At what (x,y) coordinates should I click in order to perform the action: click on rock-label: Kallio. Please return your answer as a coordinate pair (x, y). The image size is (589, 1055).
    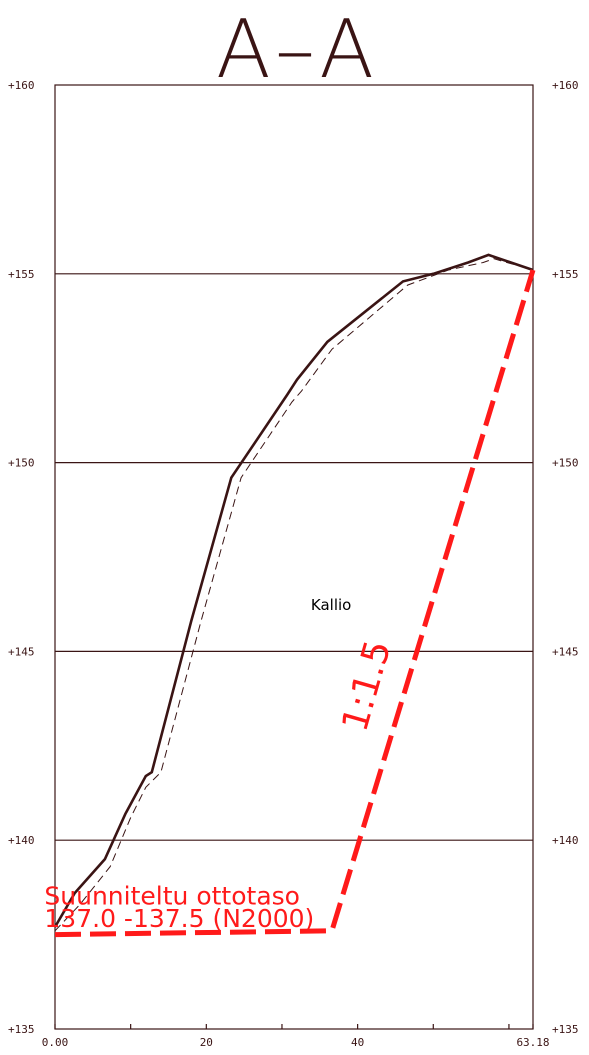
    Looking at the image, I should click on (331, 605).